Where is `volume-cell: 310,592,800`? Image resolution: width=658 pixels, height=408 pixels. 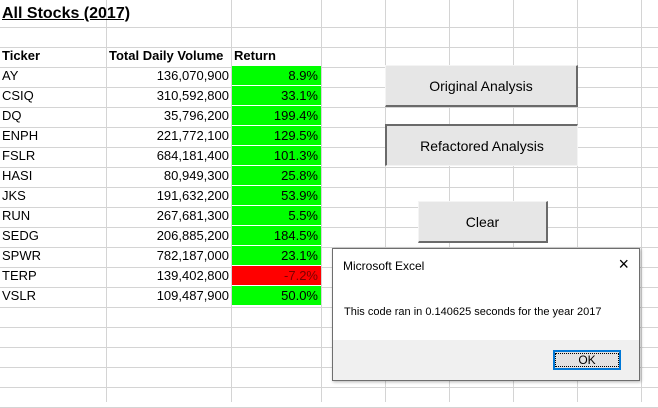 volume-cell: 310,592,800 is located at coordinates (192, 95).